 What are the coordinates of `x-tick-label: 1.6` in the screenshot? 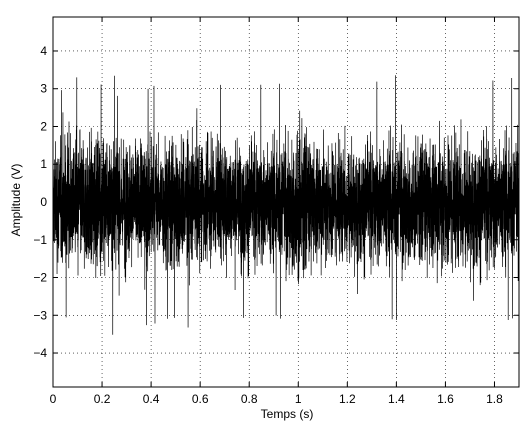 It's located at (445, 399).